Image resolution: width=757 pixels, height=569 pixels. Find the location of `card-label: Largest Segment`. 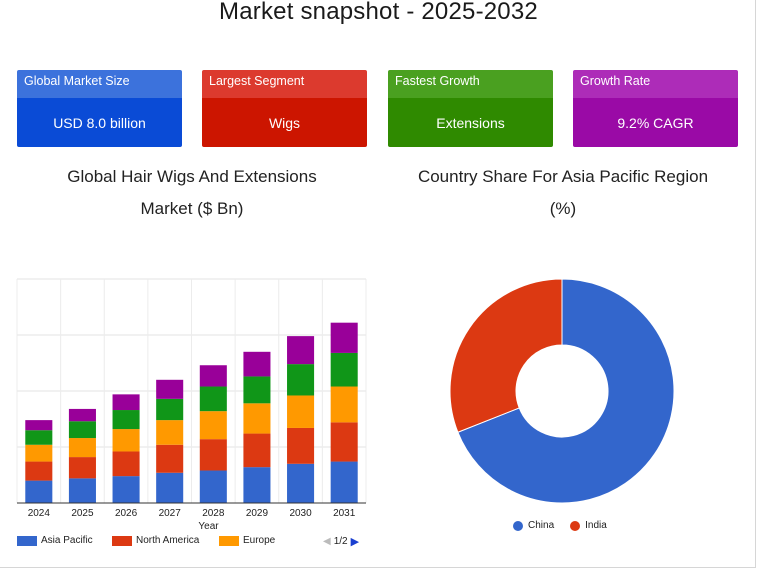

card-label: Largest Segment is located at coordinates (284, 84).